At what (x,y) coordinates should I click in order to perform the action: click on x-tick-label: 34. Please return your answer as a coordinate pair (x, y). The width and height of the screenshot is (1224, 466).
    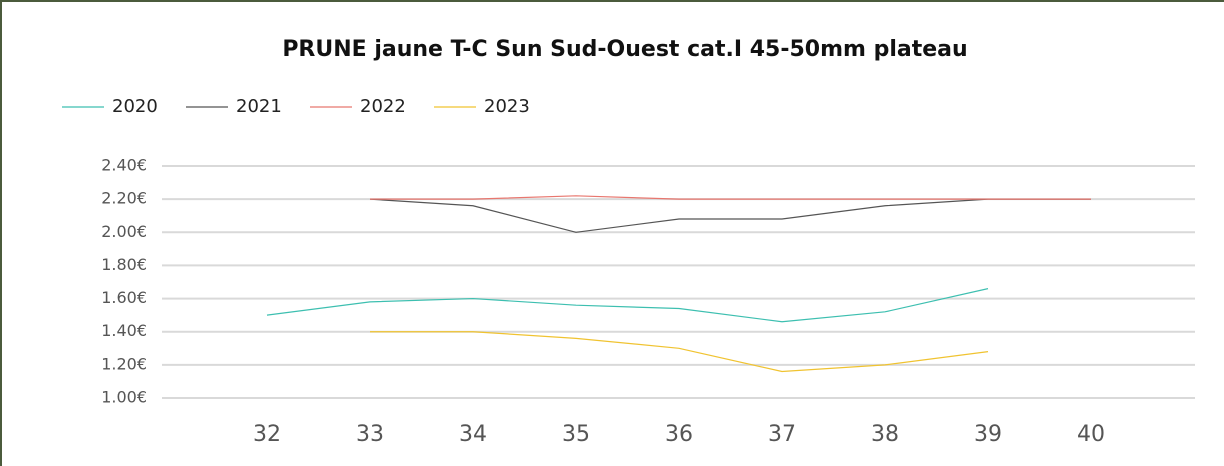
    Looking at the image, I should click on (473, 434).